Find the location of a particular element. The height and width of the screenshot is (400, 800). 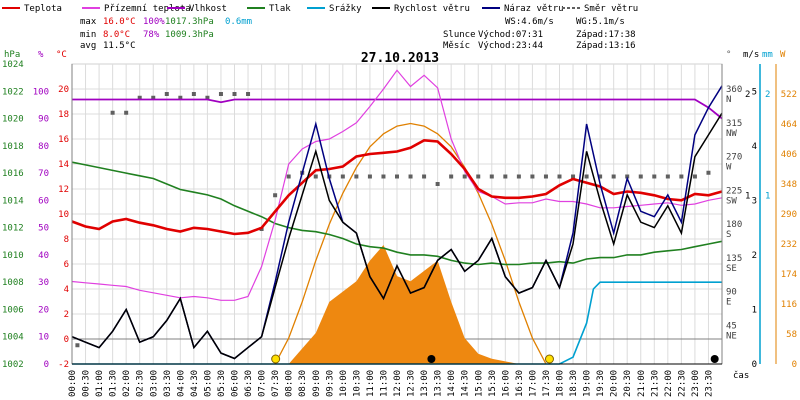

unit-mm: mm is located at coordinates (767, 55).